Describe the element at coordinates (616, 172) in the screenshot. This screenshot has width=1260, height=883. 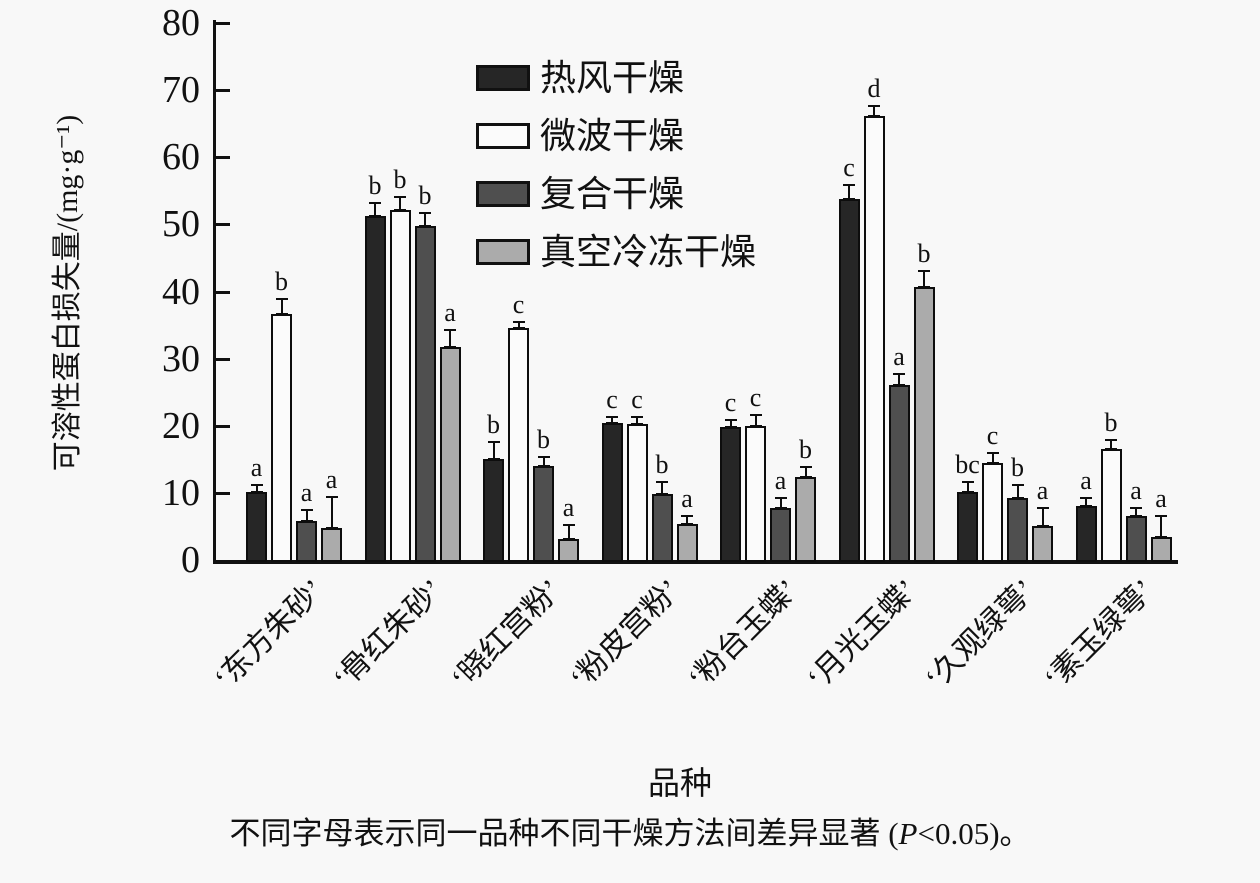
I see `legend: 热风干燥 微波干燥 复合干燥 真空冷冻干燥` at that location.